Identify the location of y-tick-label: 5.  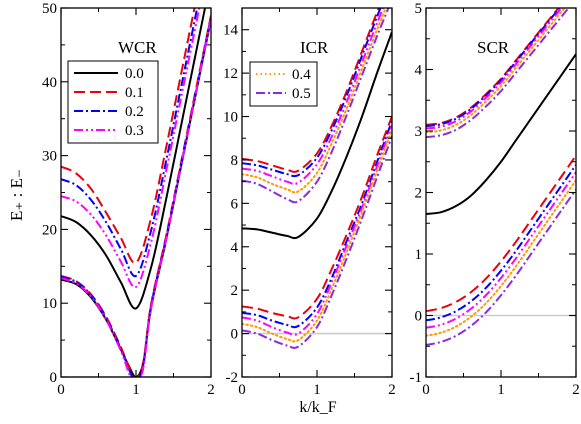
(419, 9).